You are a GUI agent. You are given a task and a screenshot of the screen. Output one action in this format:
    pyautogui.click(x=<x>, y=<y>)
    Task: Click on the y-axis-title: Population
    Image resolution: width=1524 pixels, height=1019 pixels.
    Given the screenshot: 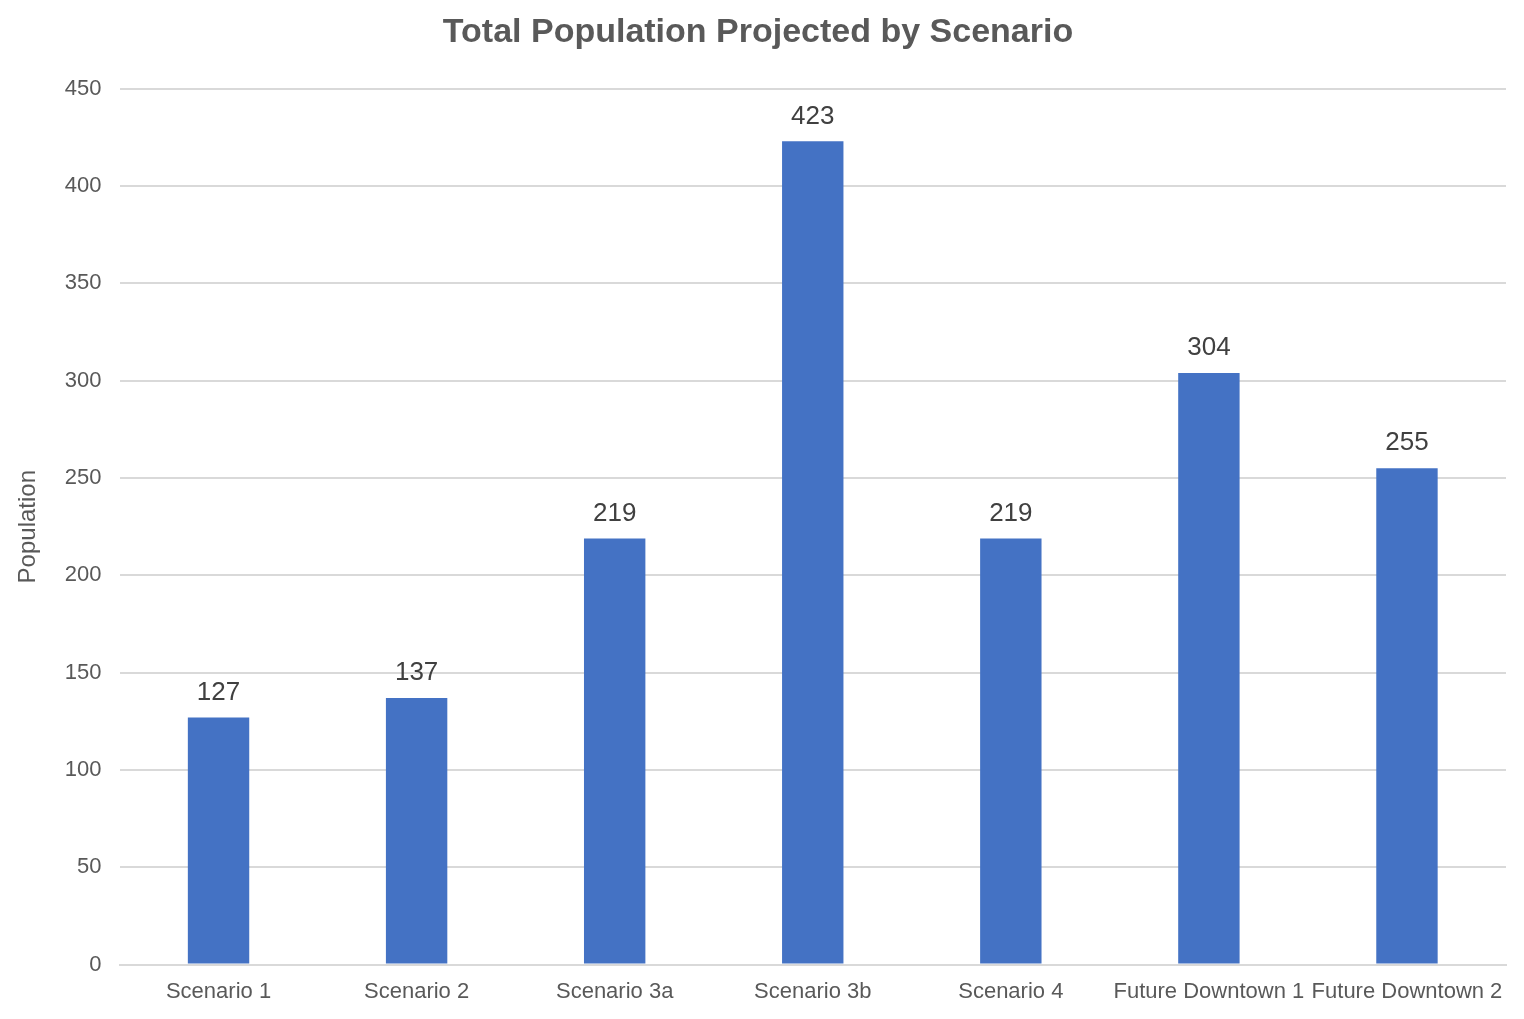 What is the action you would take?
    pyautogui.click(x=27, y=526)
    